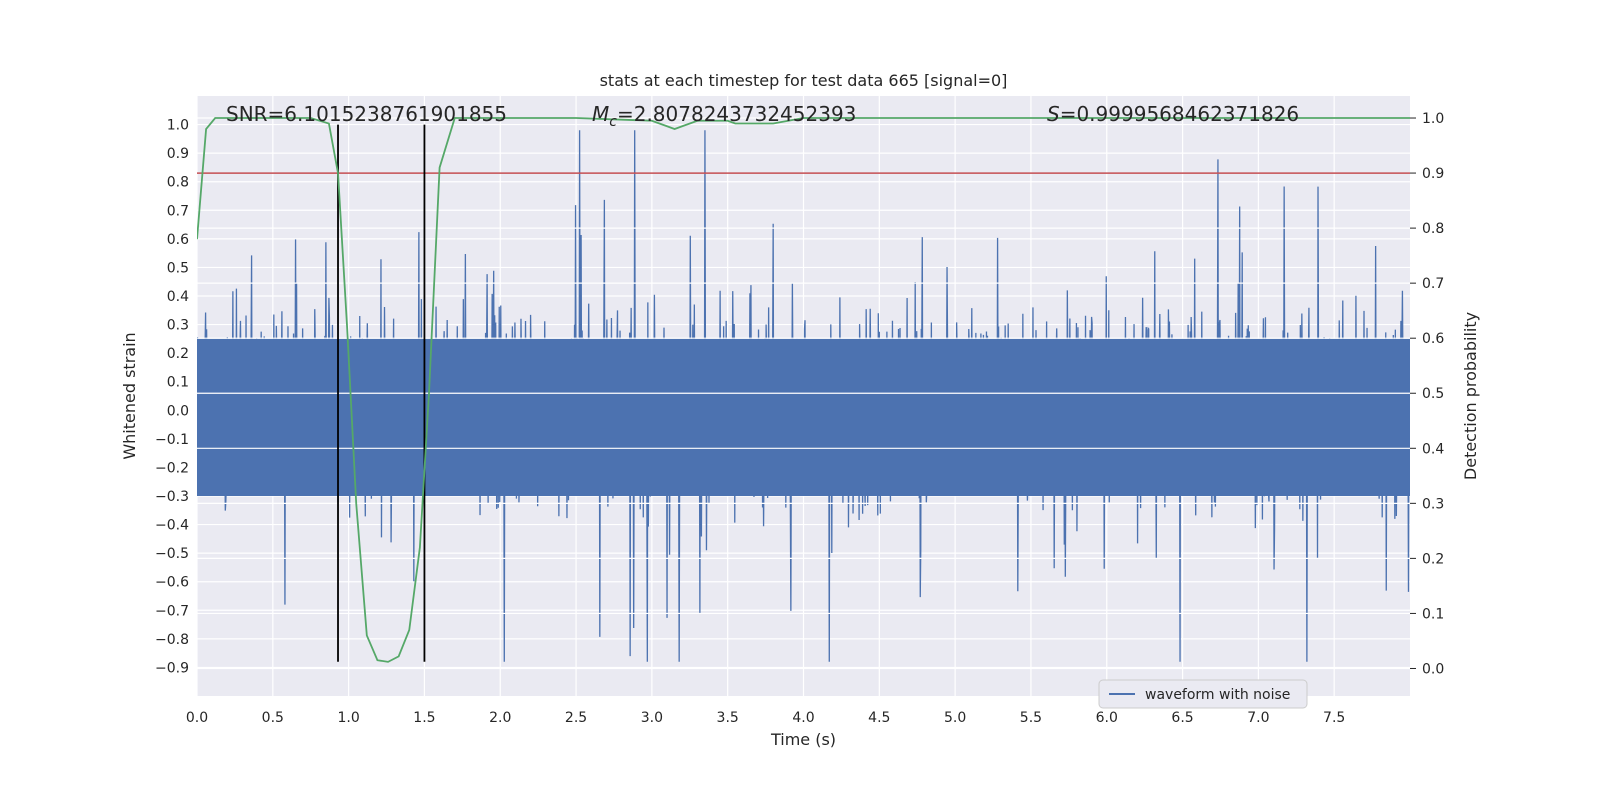  I want to click on y-tick-label: −0.3, so click(172, 497).